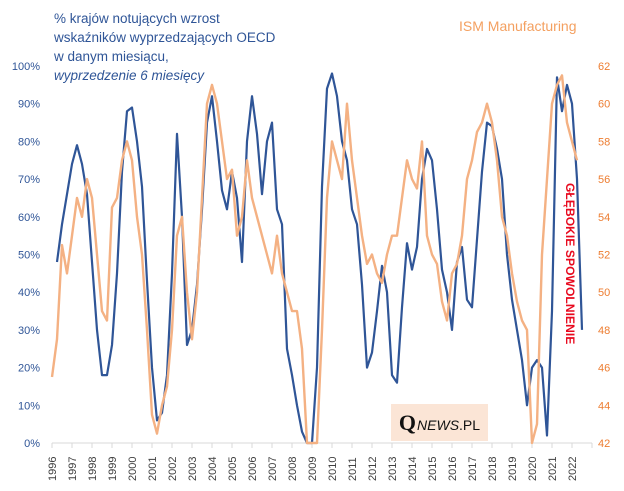 The image size is (624, 491). What do you see at coordinates (473, 469) in the screenshot?
I see `x-tick-label: 2017` at bounding box center [473, 469].